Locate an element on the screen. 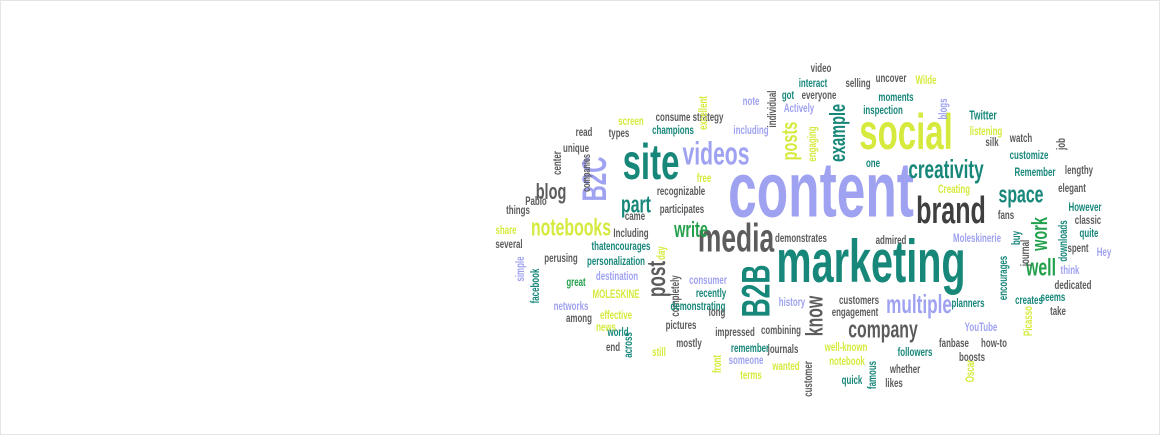 This screenshot has width=1160, height=435. word: free is located at coordinates (704, 179).